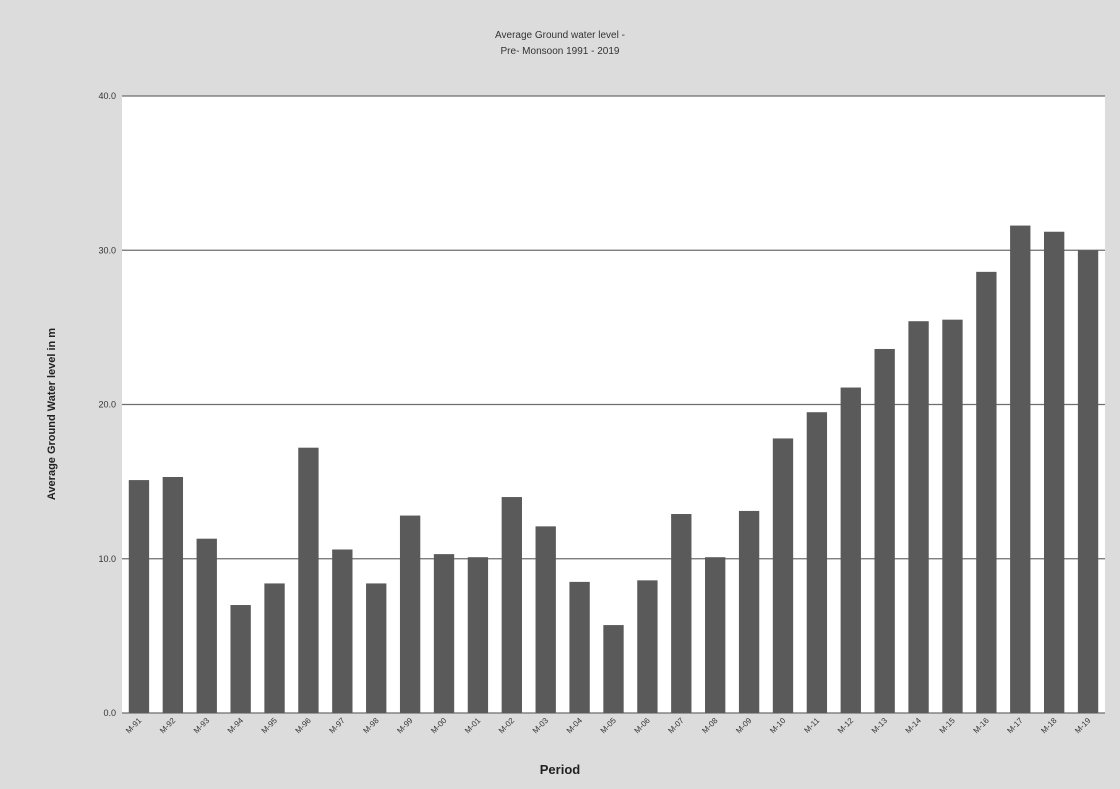 Image resolution: width=1120 pixels, height=789 pixels. Describe the element at coordinates (134, 726) in the screenshot. I see `x-tick-label: M-91` at that location.